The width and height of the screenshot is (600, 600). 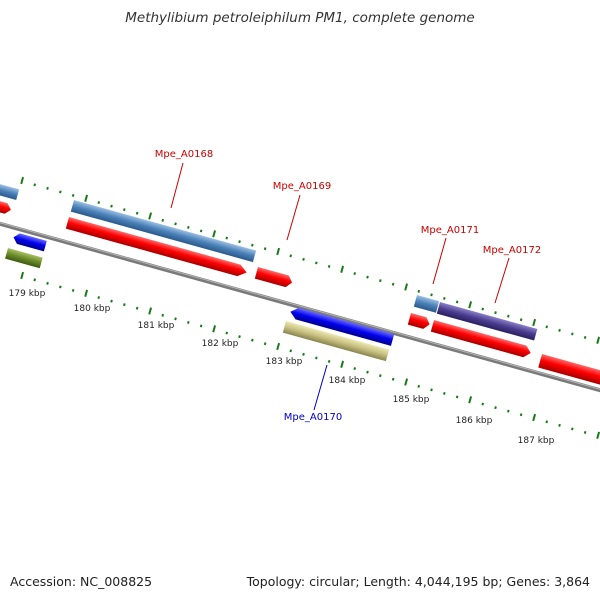 What do you see at coordinates (439, 261) in the screenshot?
I see `leader-line-mpe-a0171` at bounding box center [439, 261].